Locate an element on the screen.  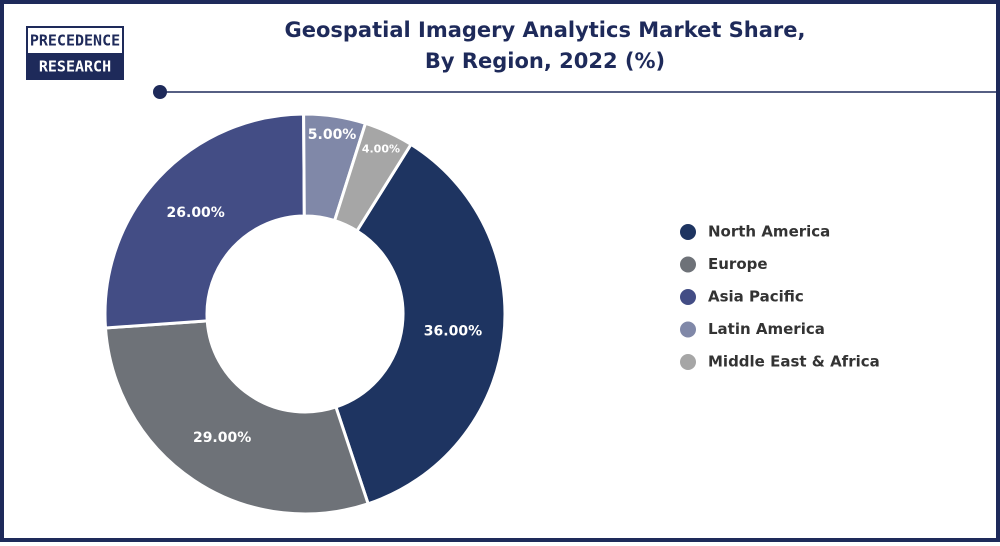
legend-label: North America is located at coordinates (769, 232).